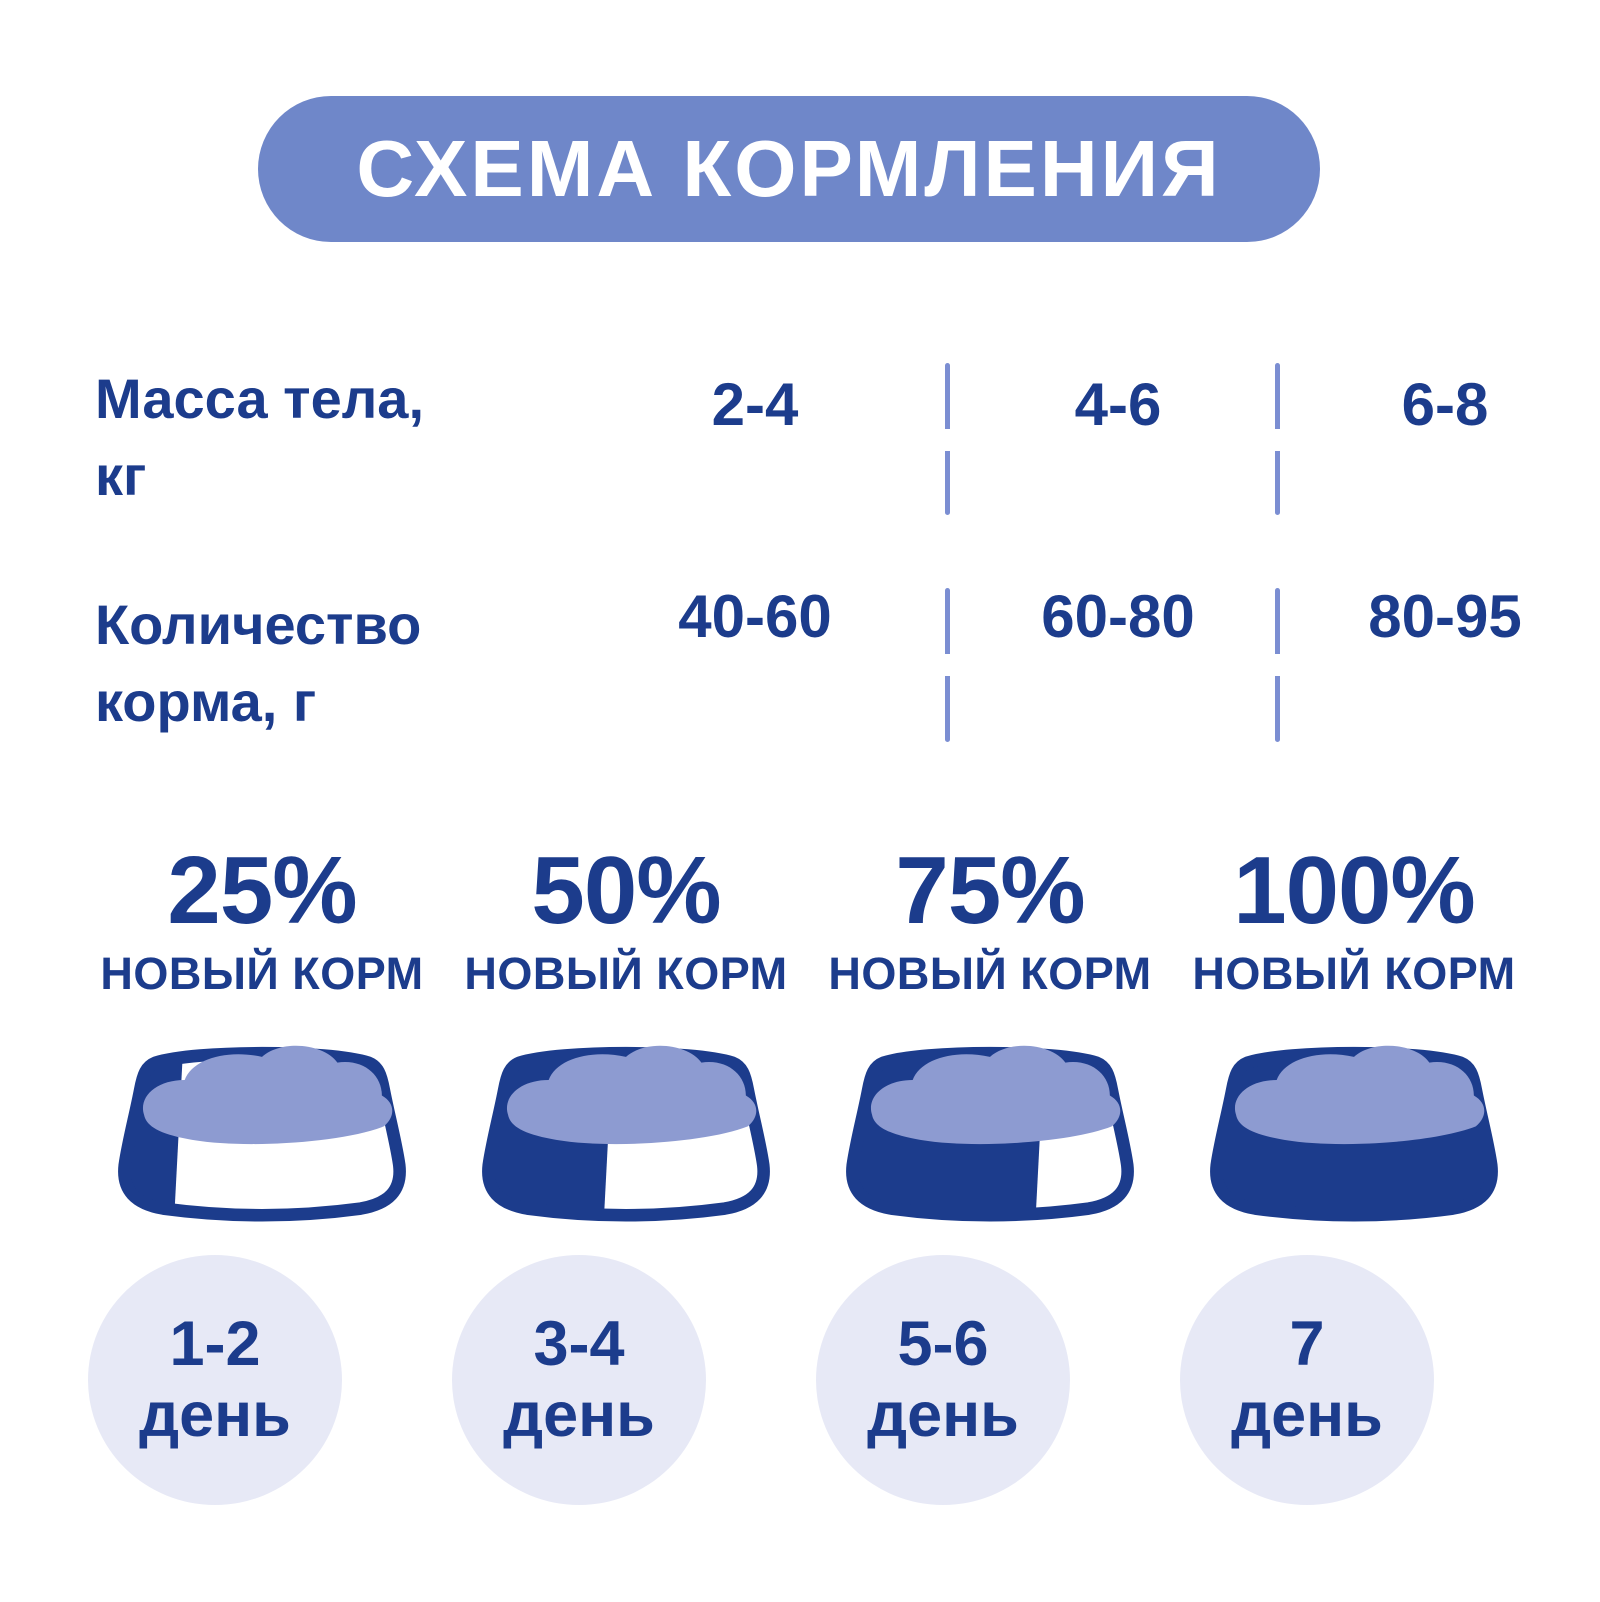 This screenshot has height=1602, width=1600. What do you see at coordinates (1307, 1344) in the screenshot?
I see `day-range: 7` at bounding box center [1307, 1344].